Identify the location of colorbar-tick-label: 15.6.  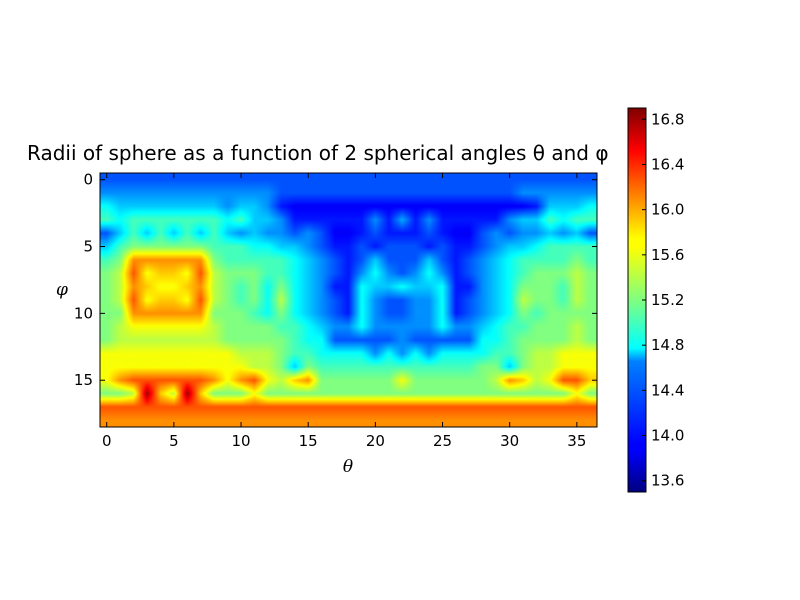
(667, 255).